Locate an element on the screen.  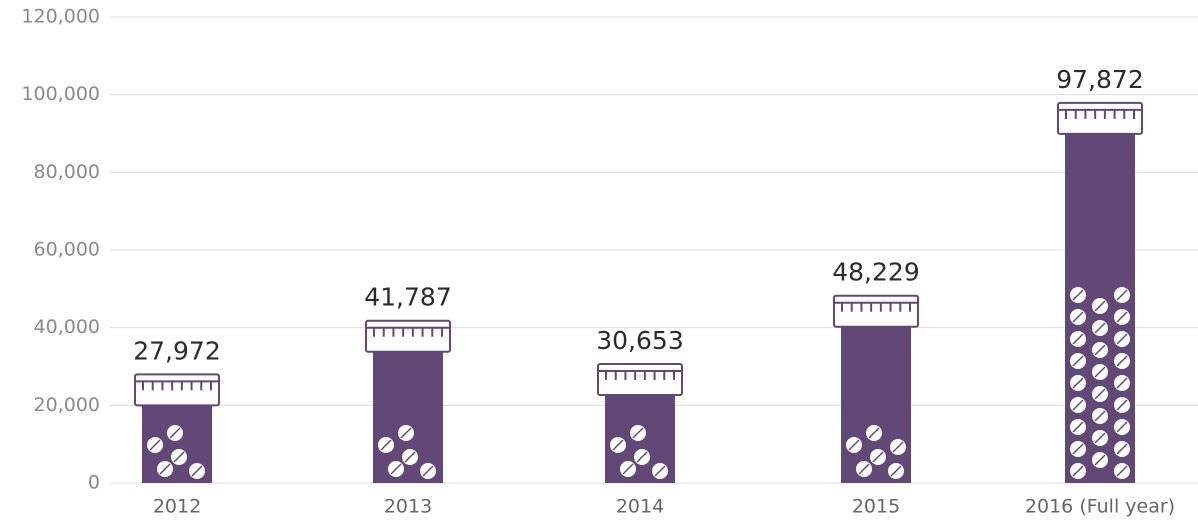
y-tick-label: 0 is located at coordinates (94, 483).